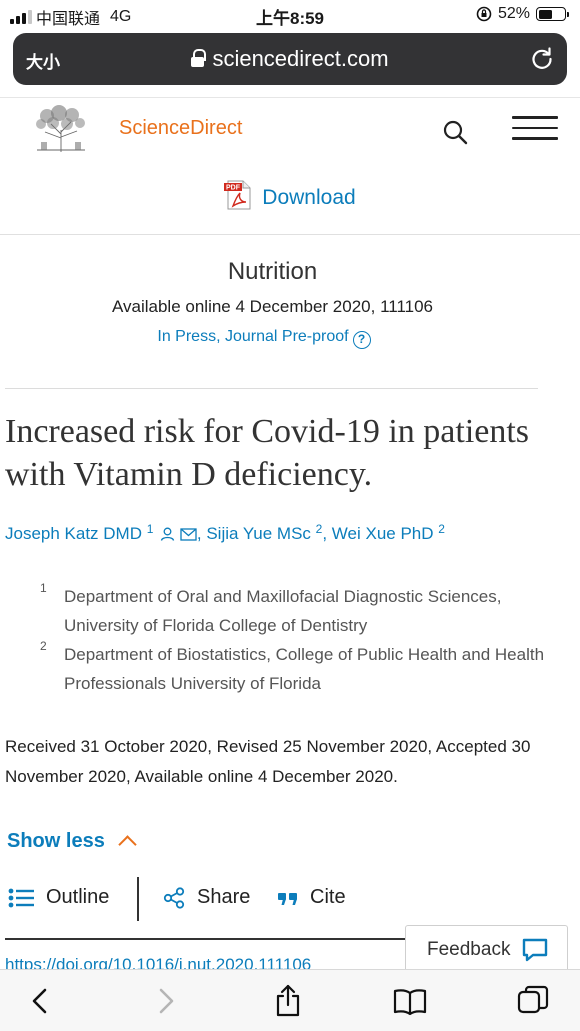  Describe the element at coordinates (469, 949) in the screenshot. I see `feedback-label: Feedback` at that location.